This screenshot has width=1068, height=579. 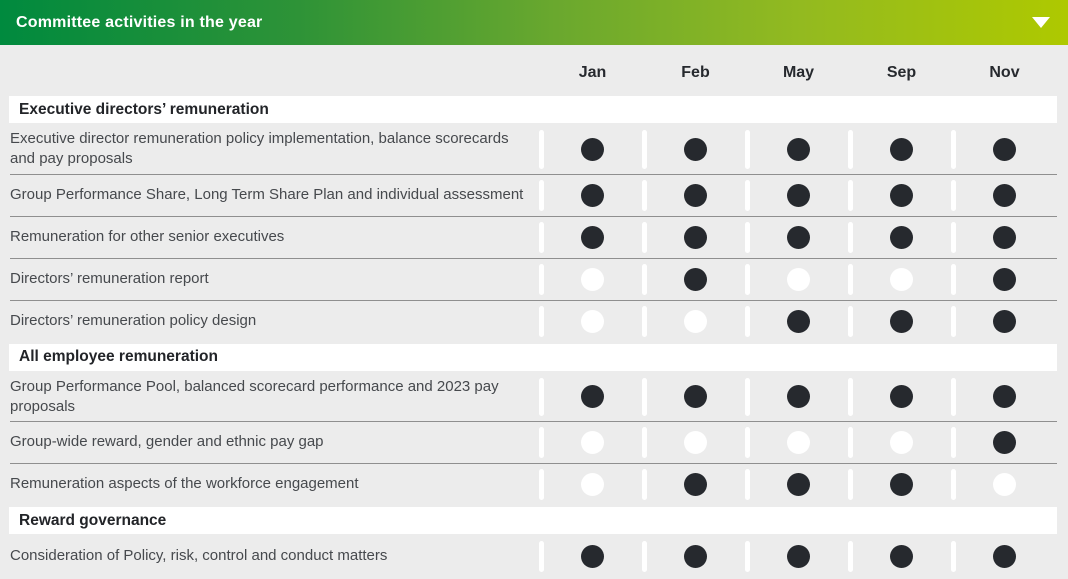 What do you see at coordinates (592, 72) in the screenshot?
I see `column-header-jan: Jan` at bounding box center [592, 72].